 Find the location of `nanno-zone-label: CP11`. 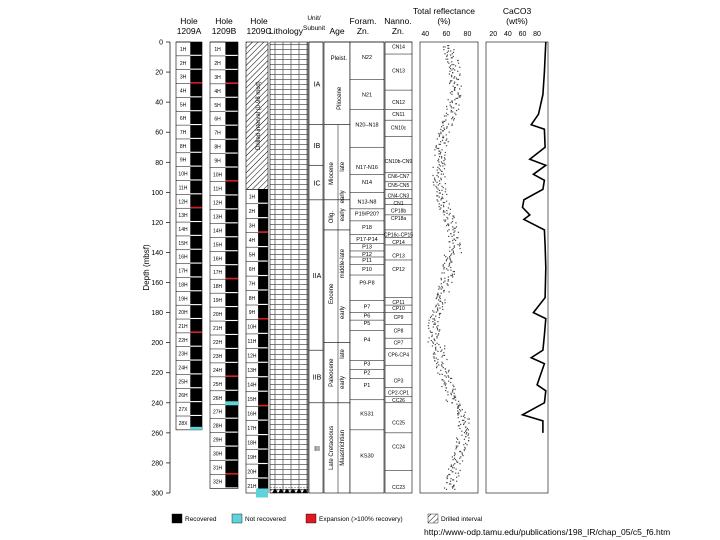

nanno-zone-label: CP11 is located at coordinates (398, 303).